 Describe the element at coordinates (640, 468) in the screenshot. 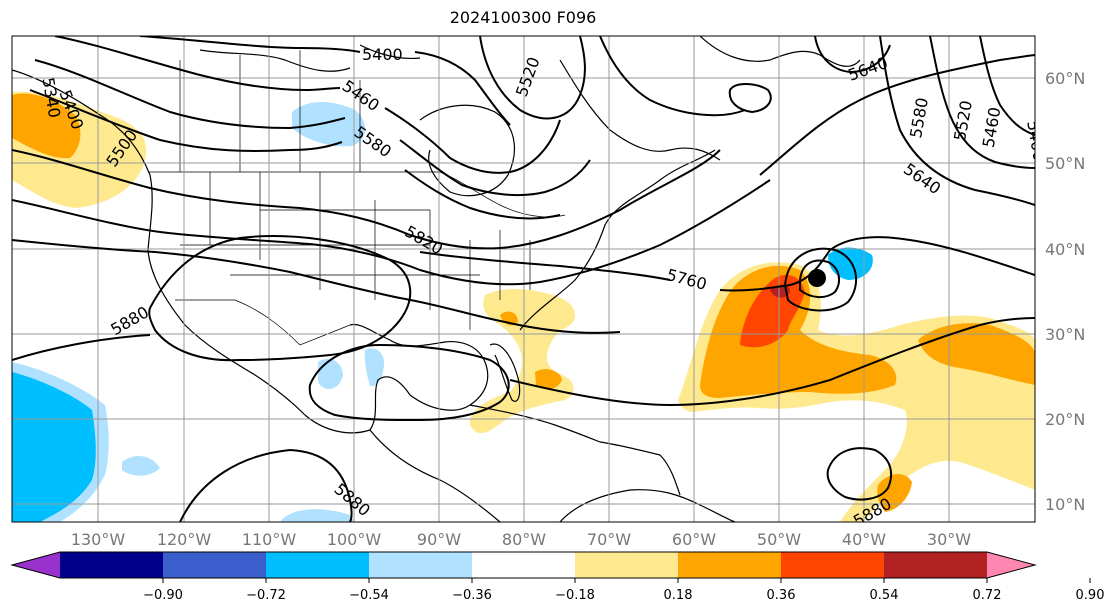

I see `coast-antilles` at that location.